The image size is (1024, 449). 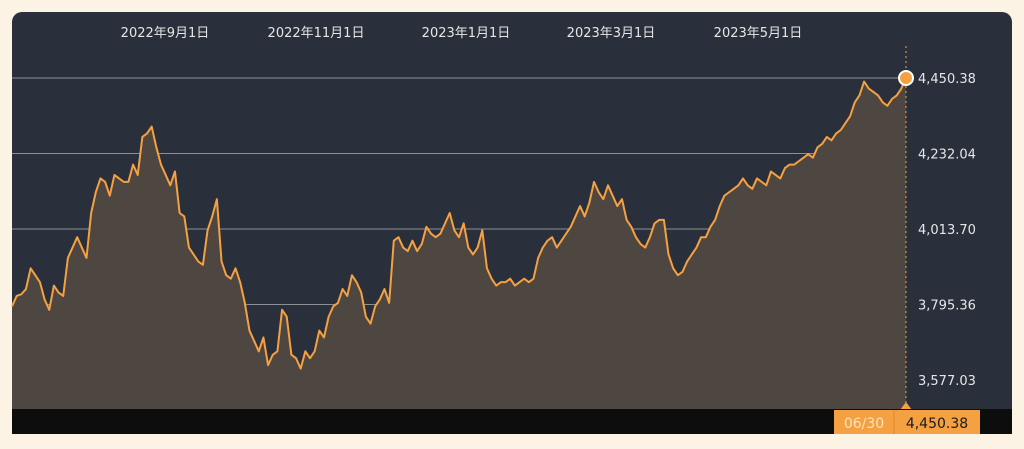 I want to click on marker-layer, so click(x=906, y=228).